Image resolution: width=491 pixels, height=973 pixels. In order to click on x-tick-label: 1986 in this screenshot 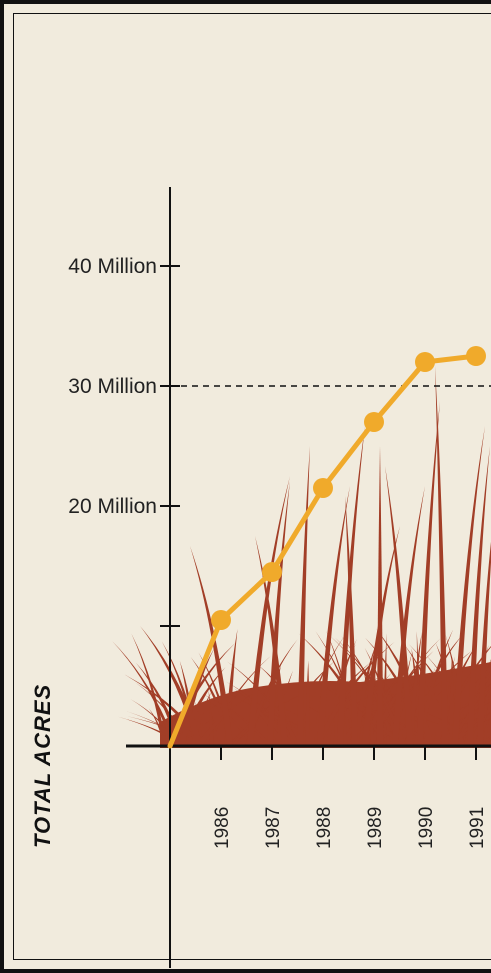, I will do `click(222, 828)`.